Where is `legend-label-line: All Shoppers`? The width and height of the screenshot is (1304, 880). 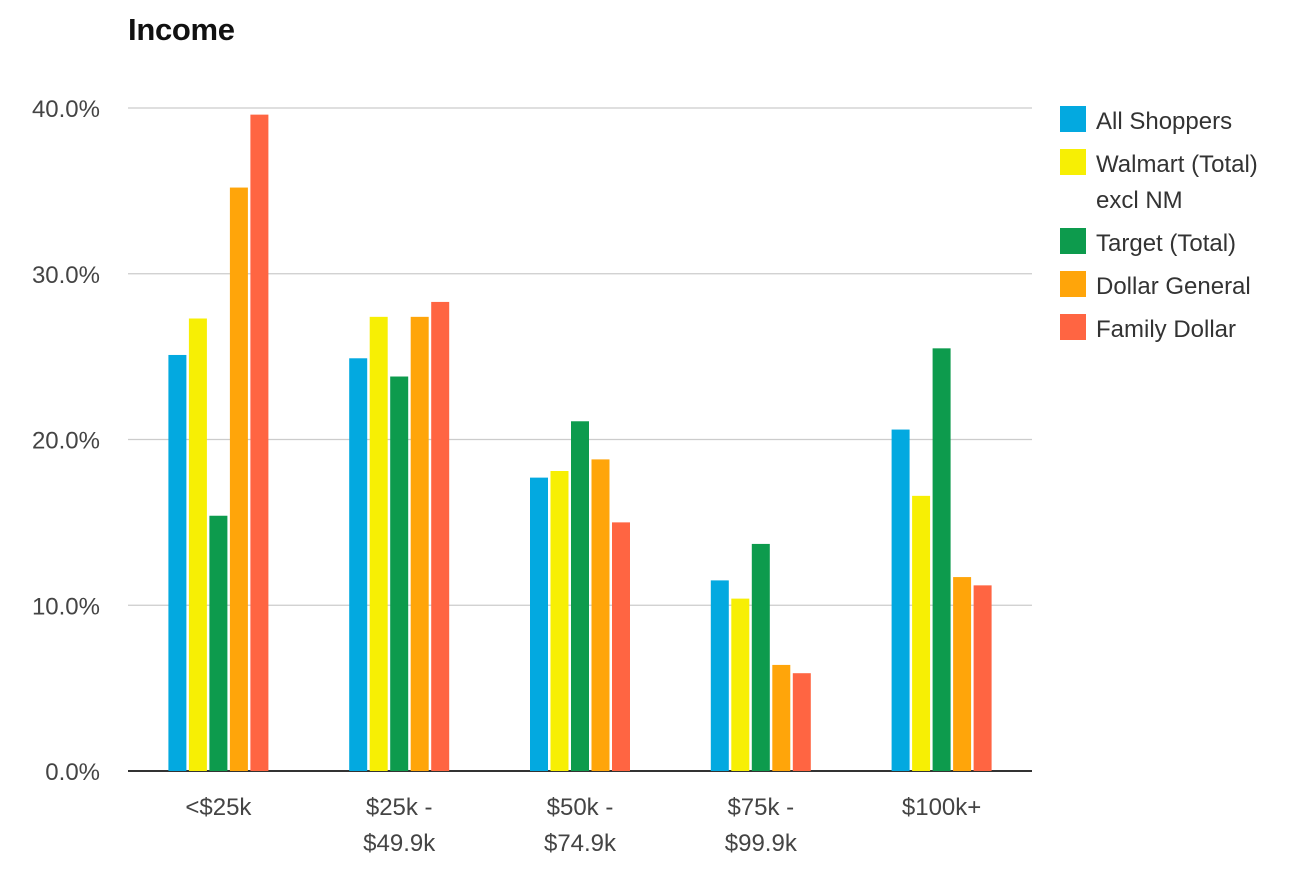
legend-label-line: All Shoppers is located at coordinates (1164, 121).